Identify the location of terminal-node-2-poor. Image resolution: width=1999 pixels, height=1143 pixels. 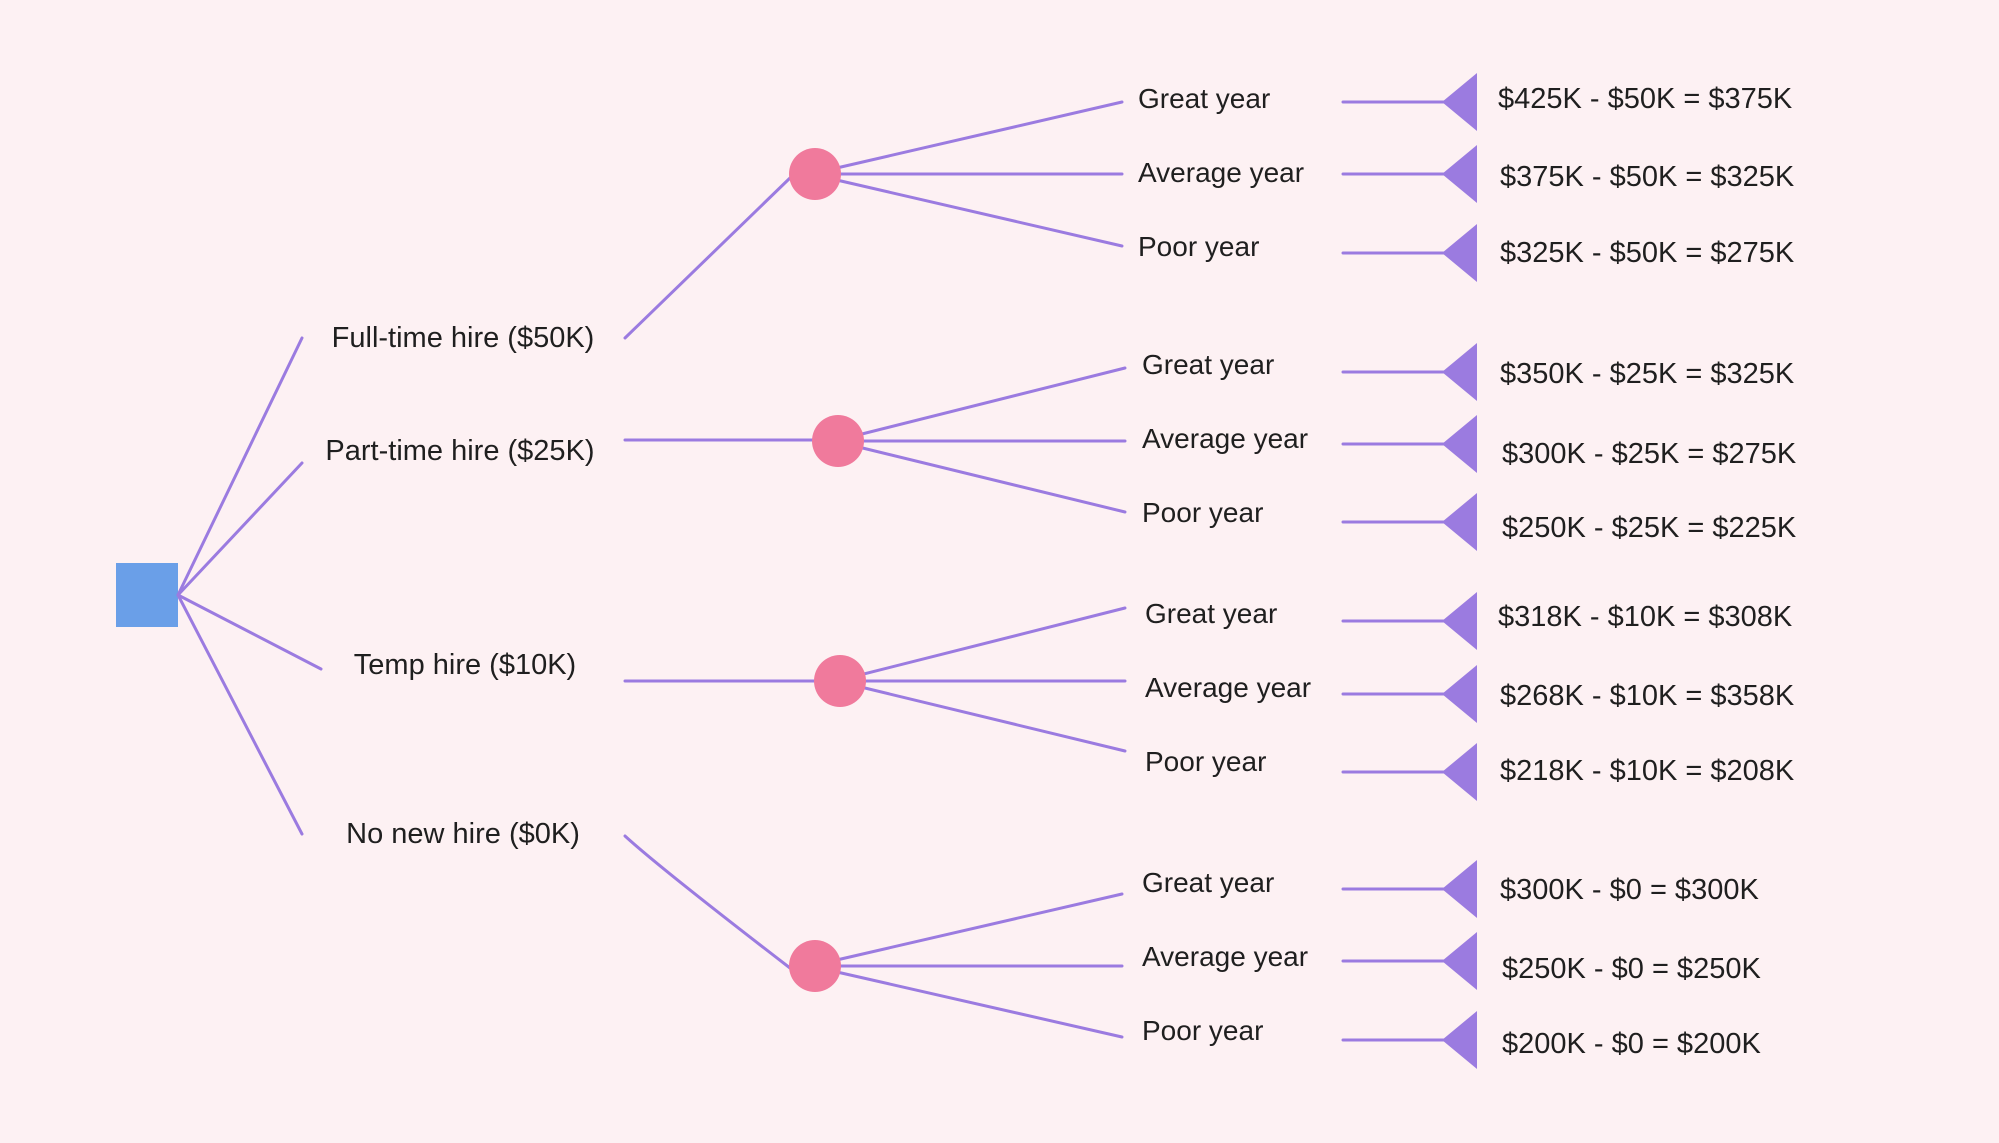
(1459, 522).